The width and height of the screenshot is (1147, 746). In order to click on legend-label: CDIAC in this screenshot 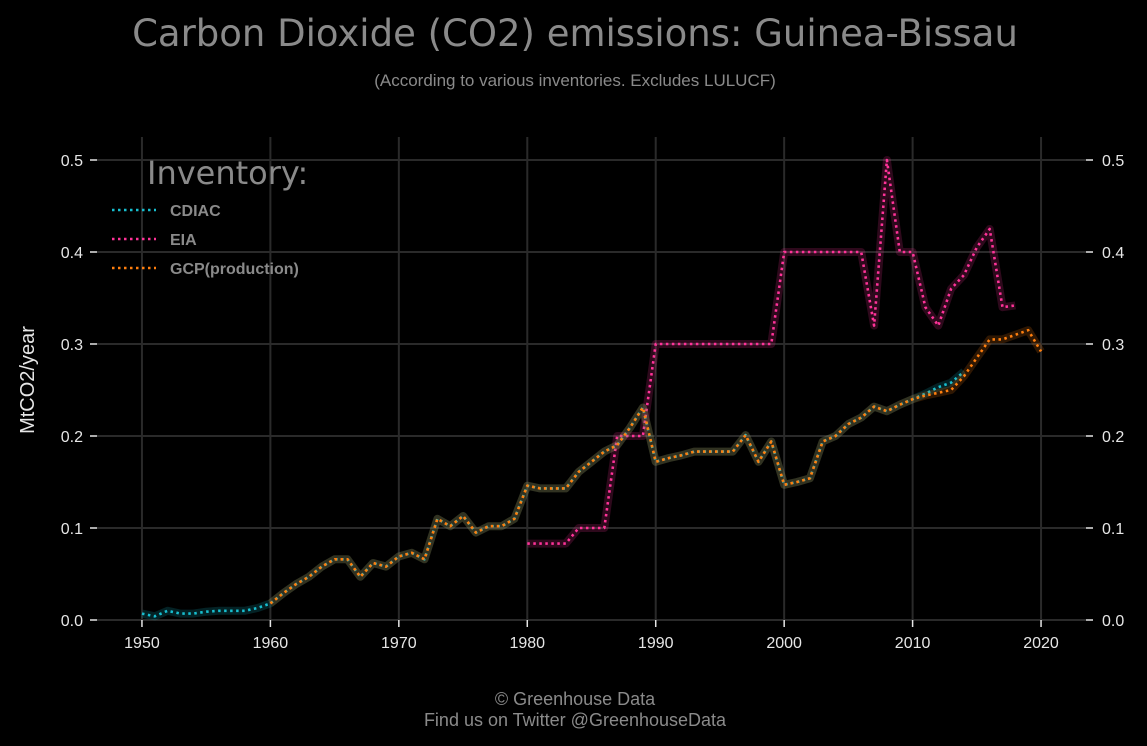, I will do `click(195, 211)`.